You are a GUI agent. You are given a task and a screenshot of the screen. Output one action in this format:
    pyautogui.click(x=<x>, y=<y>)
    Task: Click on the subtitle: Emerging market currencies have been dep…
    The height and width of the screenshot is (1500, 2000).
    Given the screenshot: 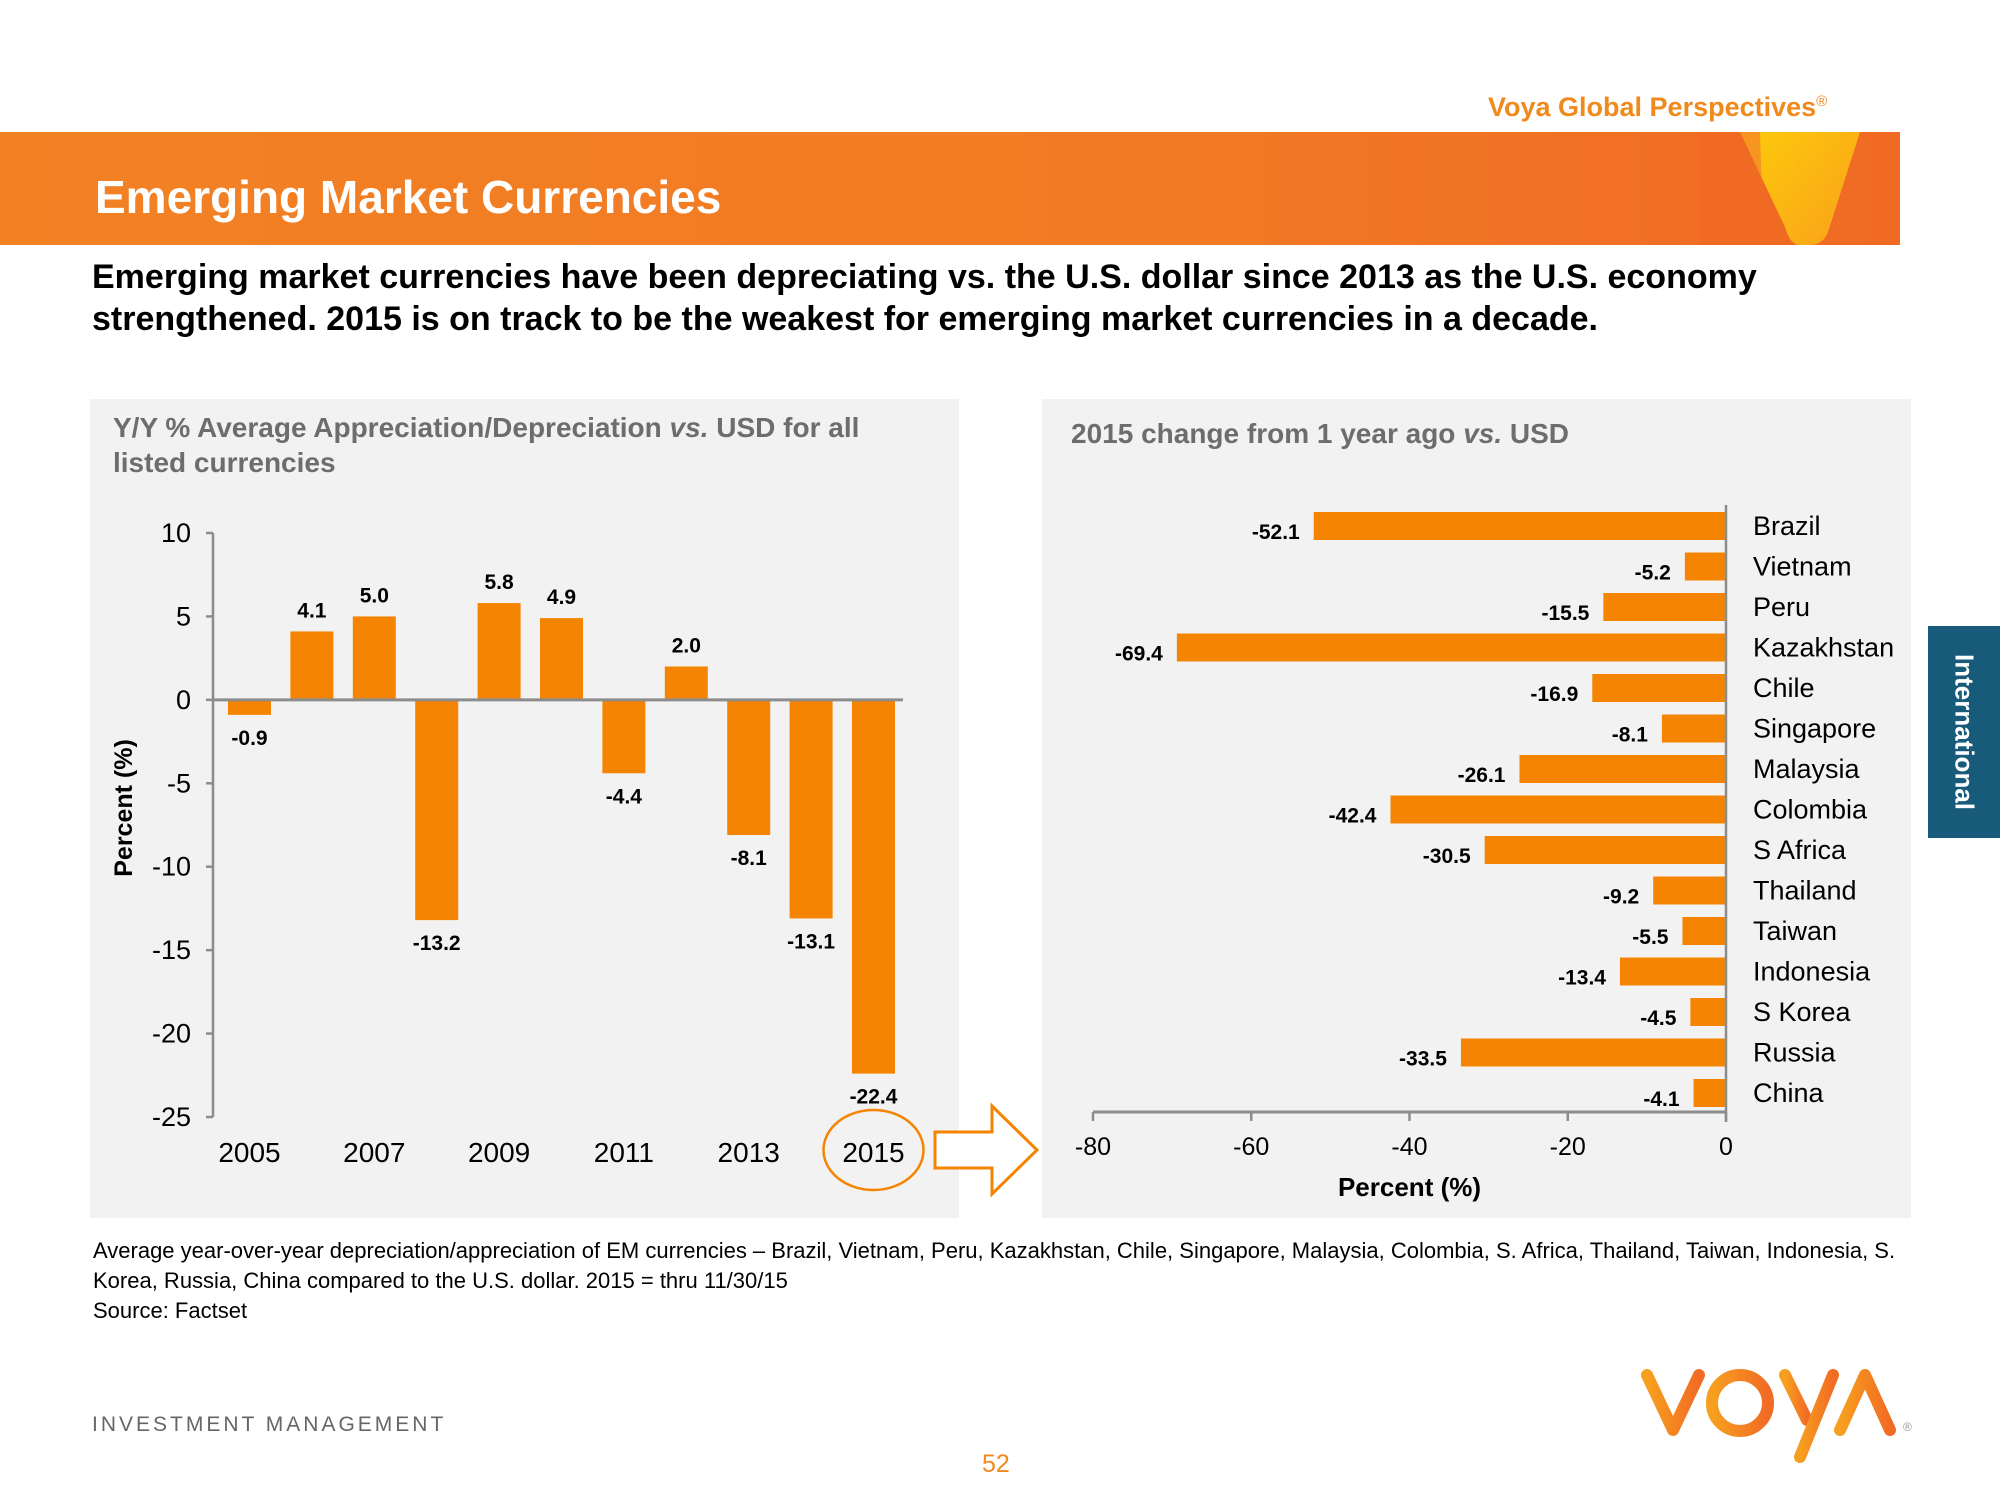 What is the action you would take?
    pyautogui.click(x=924, y=298)
    